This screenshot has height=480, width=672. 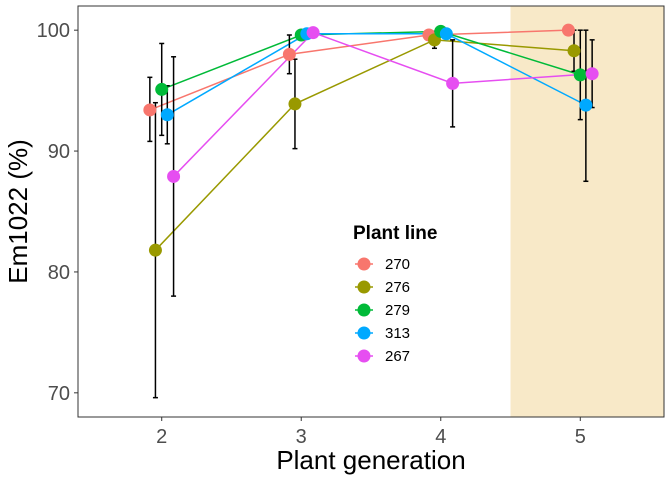 I want to click on legend-item-279: 279, so click(x=382, y=310).